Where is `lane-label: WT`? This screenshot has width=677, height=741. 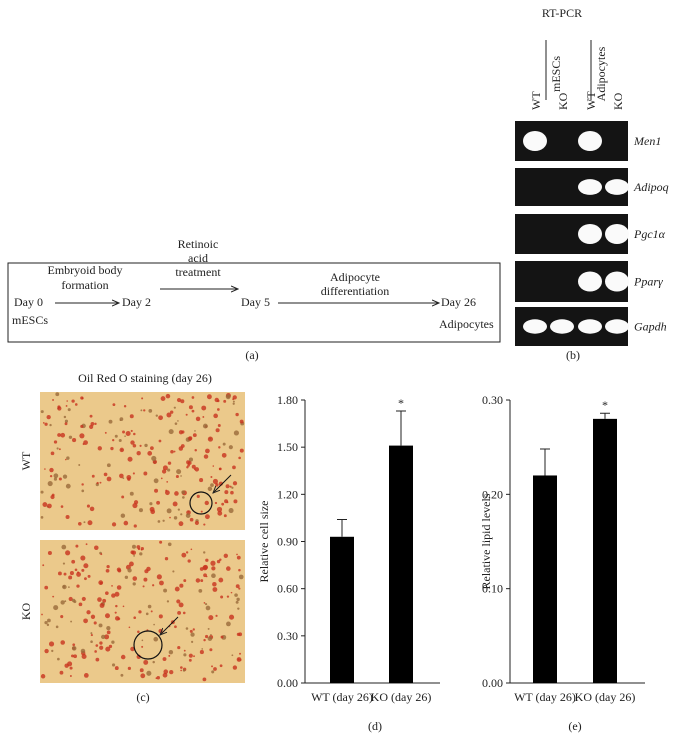
lane-label: WT is located at coordinates (591, 100).